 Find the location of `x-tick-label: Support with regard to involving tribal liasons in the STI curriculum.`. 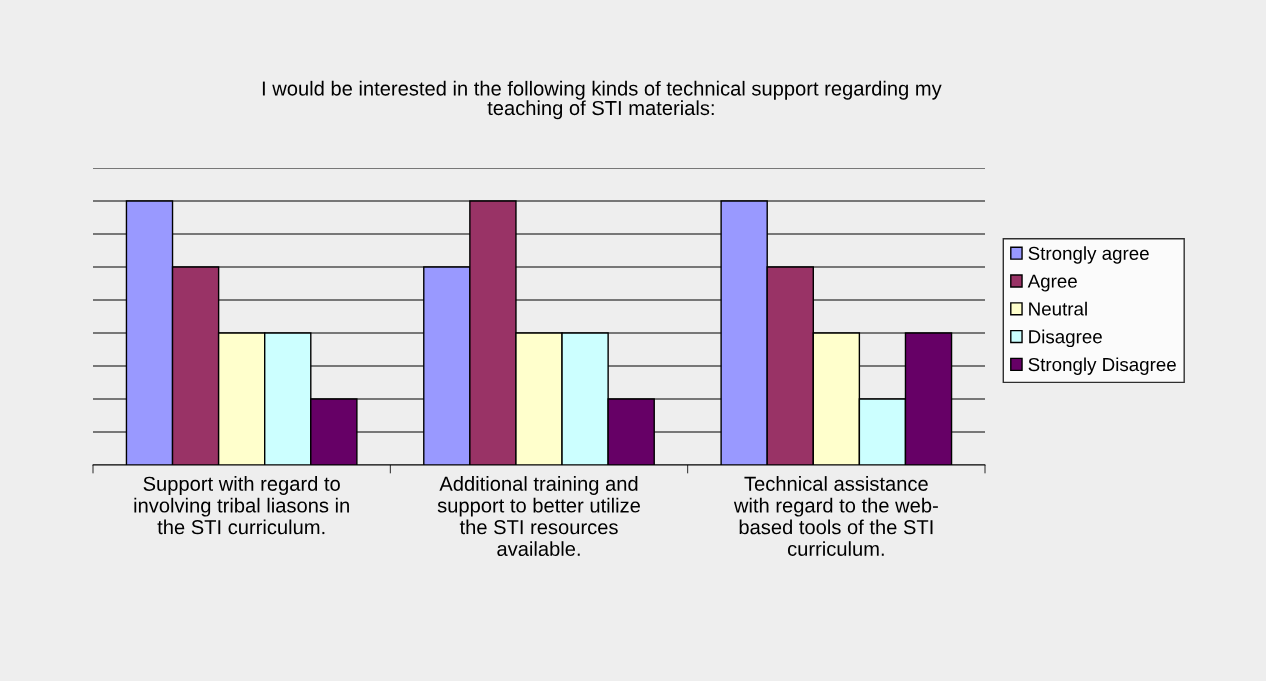

x-tick-label: Support with regard to involving tribal liasons in the STI curriculum. is located at coordinates (241, 505).